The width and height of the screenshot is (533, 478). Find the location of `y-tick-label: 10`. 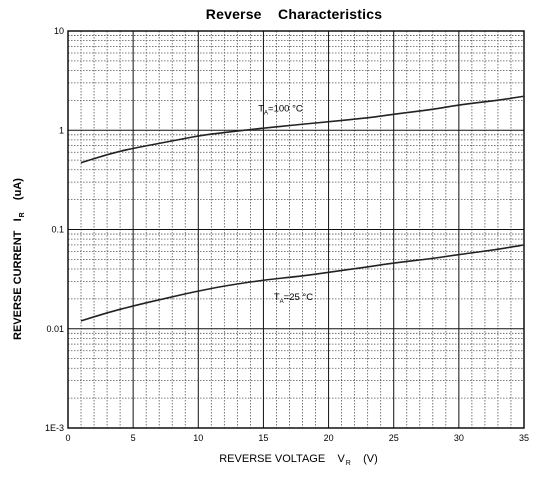

y-tick-label: 10 is located at coordinates (59, 31).